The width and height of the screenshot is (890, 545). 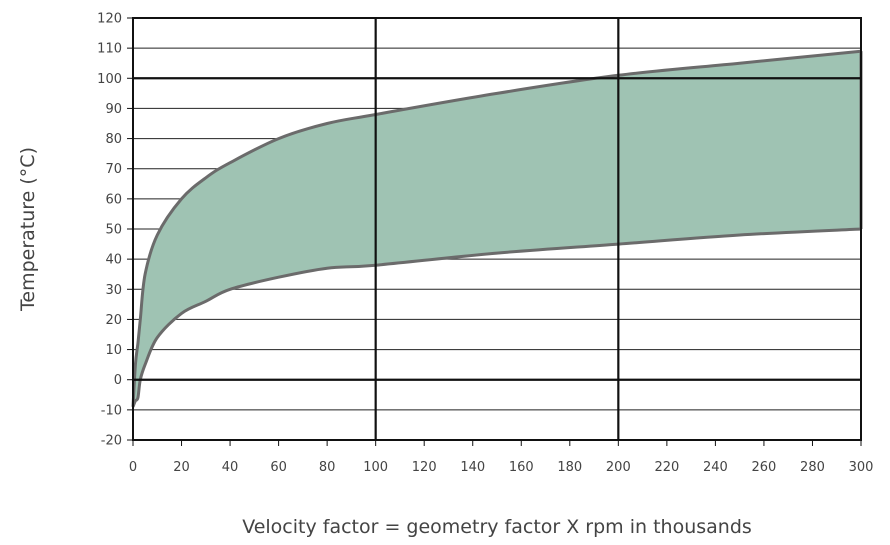 What do you see at coordinates (113, 109) in the screenshot?
I see `y-tick-label-90: 90` at bounding box center [113, 109].